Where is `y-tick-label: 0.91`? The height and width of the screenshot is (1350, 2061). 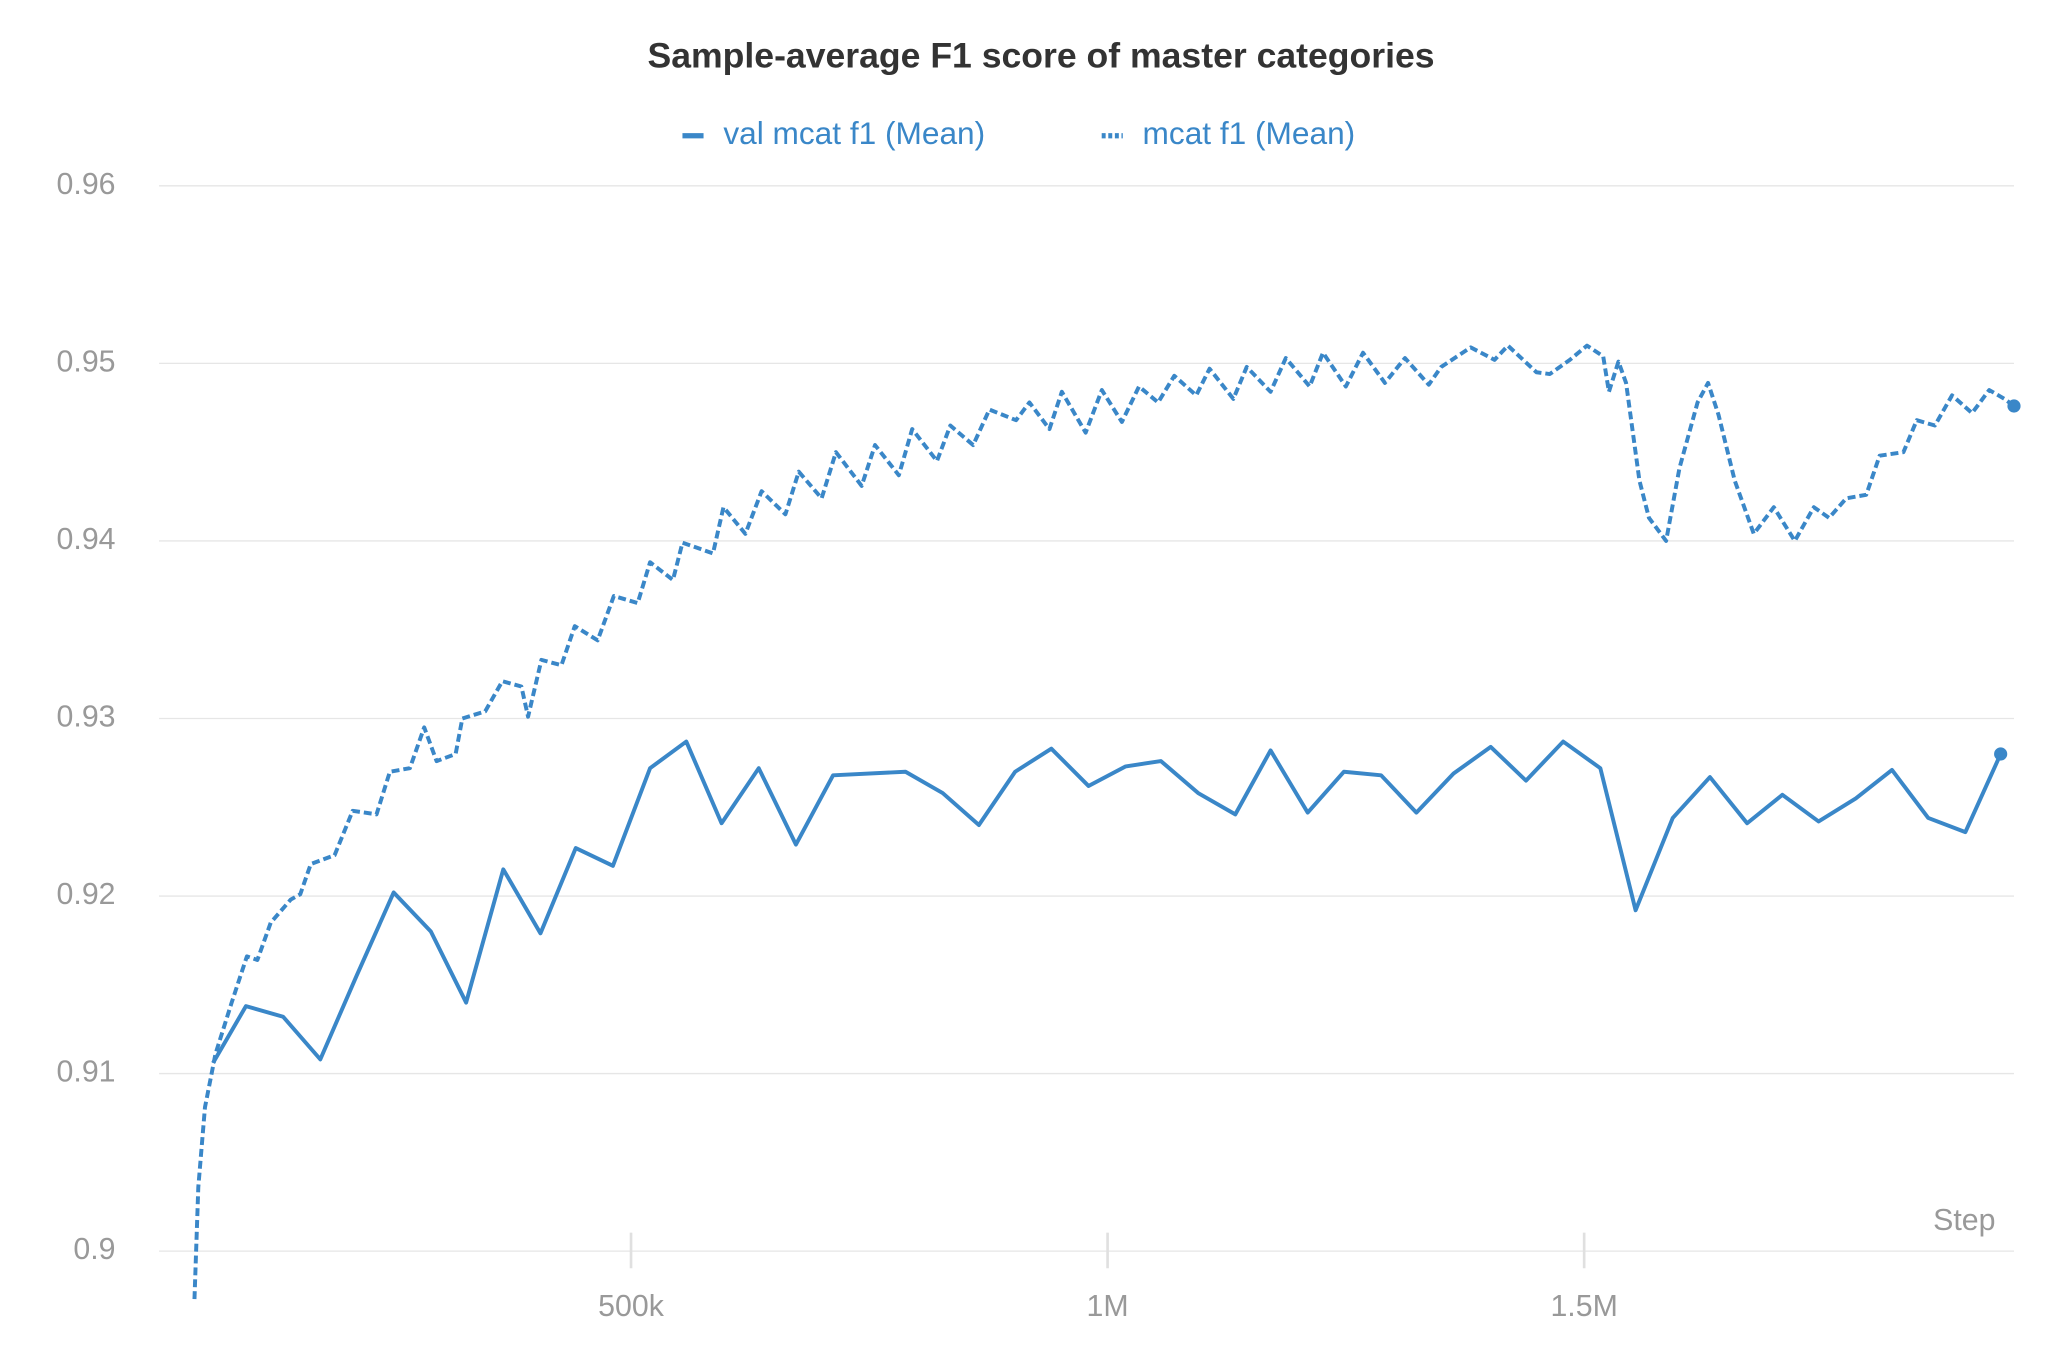
y-tick-label: 0.91 is located at coordinates (86, 1072).